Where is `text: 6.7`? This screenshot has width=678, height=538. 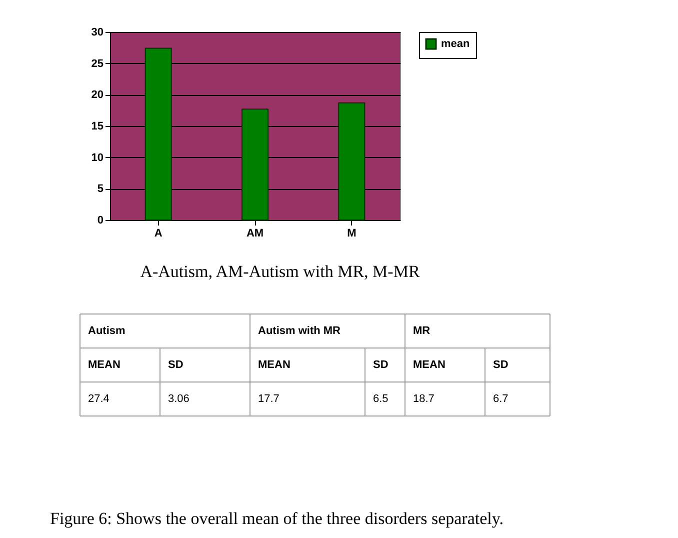 text: 6.7 is located at coordinates (500, 399).